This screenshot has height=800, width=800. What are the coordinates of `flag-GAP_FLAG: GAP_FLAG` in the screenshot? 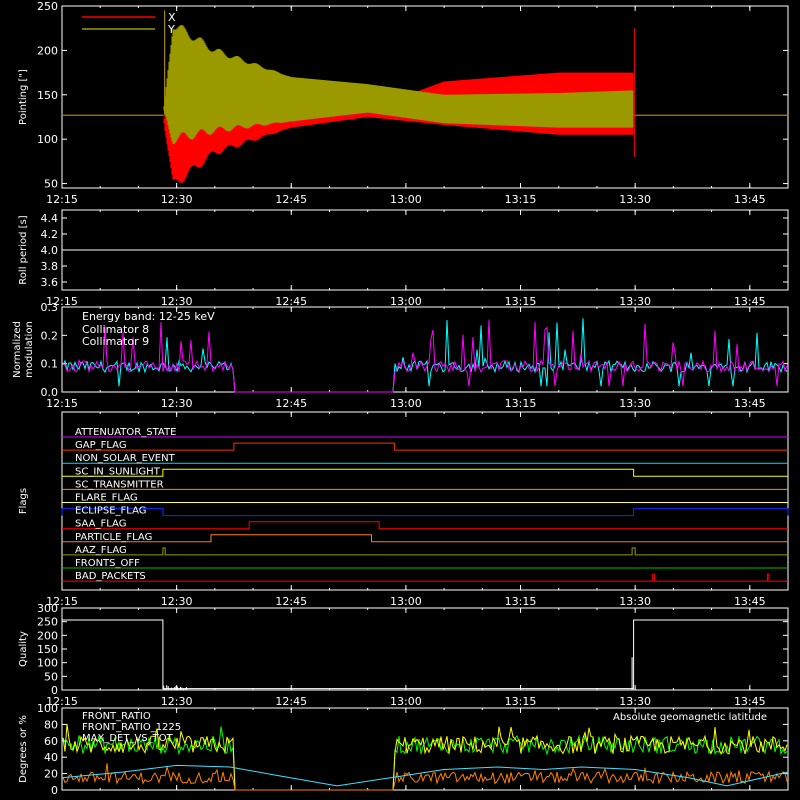 It's located at (425, 445).